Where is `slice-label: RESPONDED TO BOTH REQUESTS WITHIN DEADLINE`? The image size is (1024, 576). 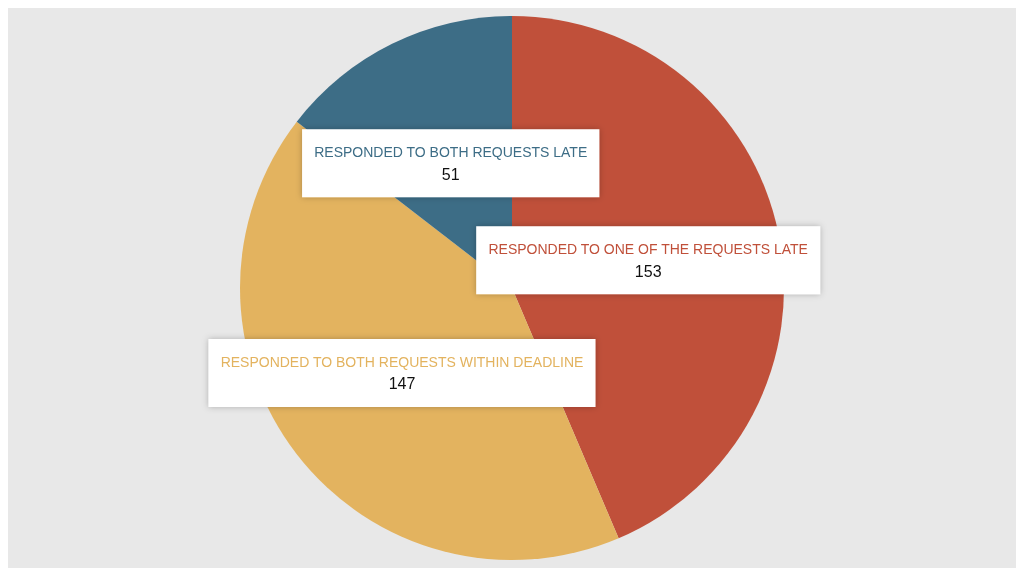
slice-label: RESPONDED TO BOTH REQUESTS WITHIN DEADLINE is located at coordinates (402, 361).